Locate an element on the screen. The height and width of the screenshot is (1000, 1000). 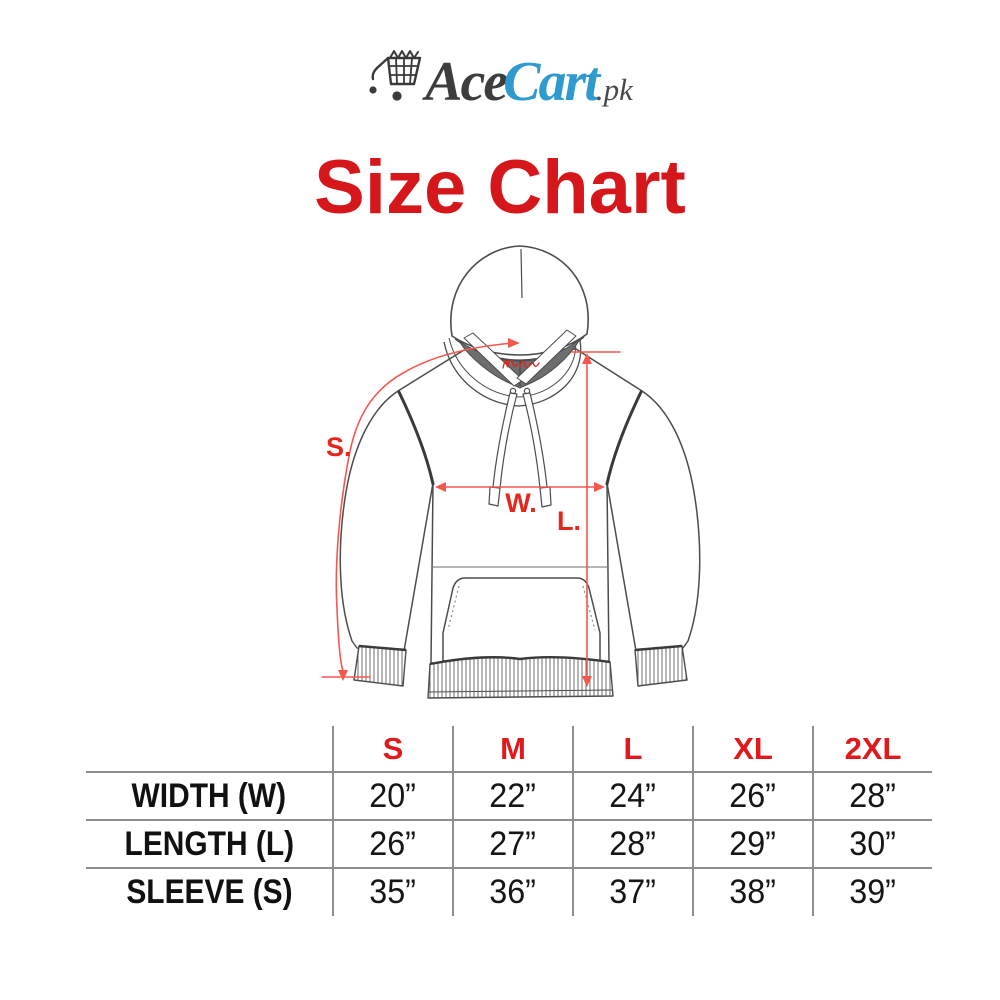
col-header-2xl: 2XL is located at coordinates (872, 749).